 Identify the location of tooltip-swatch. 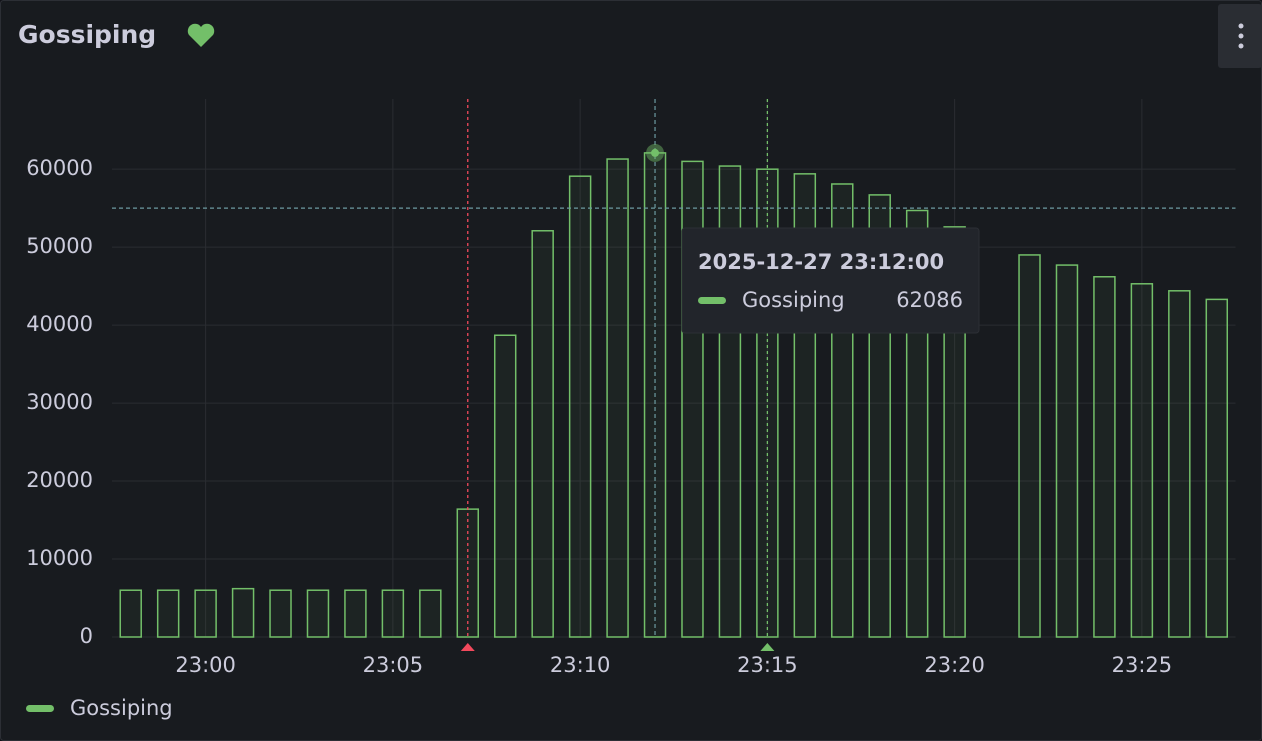
(712, 300).